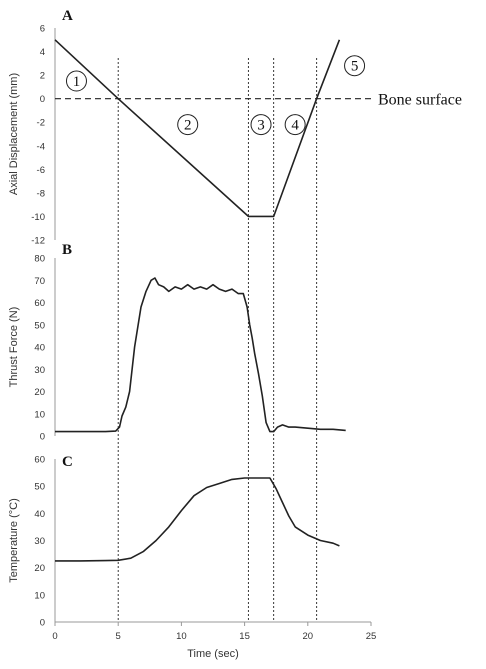  I want to click on phase-marker: 3, so click(261, 125).